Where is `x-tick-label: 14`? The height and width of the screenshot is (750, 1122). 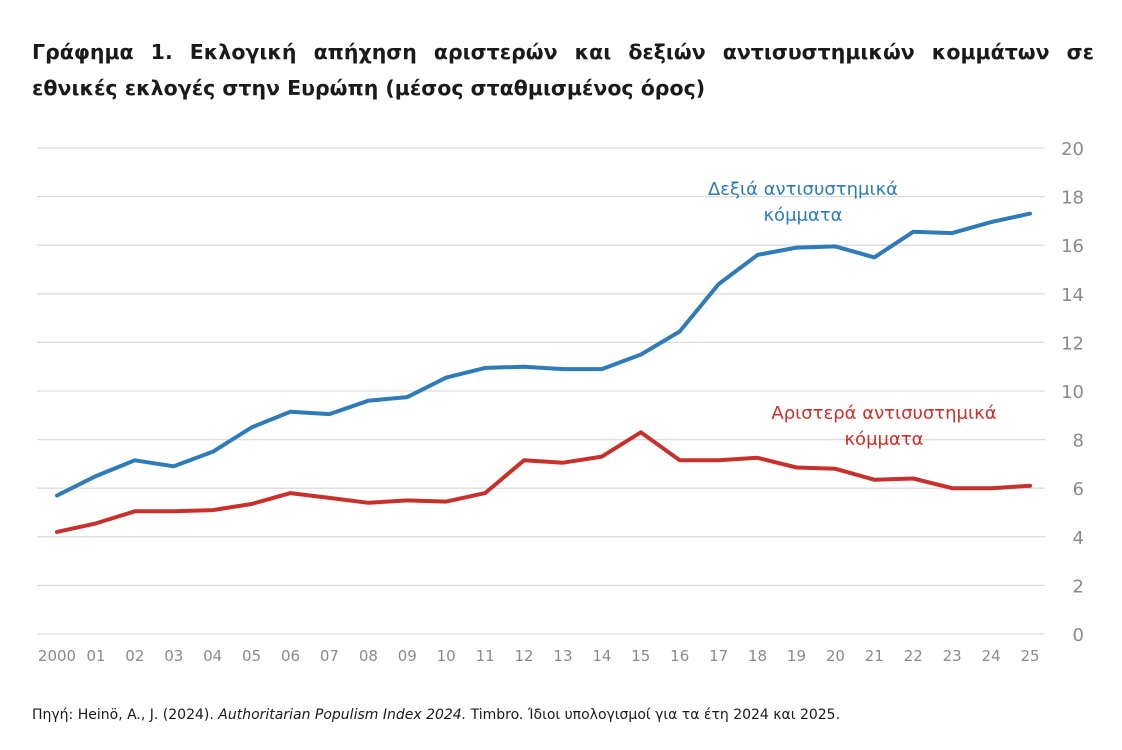
x-tick-label: 14 is located at coordinates (601, 656).